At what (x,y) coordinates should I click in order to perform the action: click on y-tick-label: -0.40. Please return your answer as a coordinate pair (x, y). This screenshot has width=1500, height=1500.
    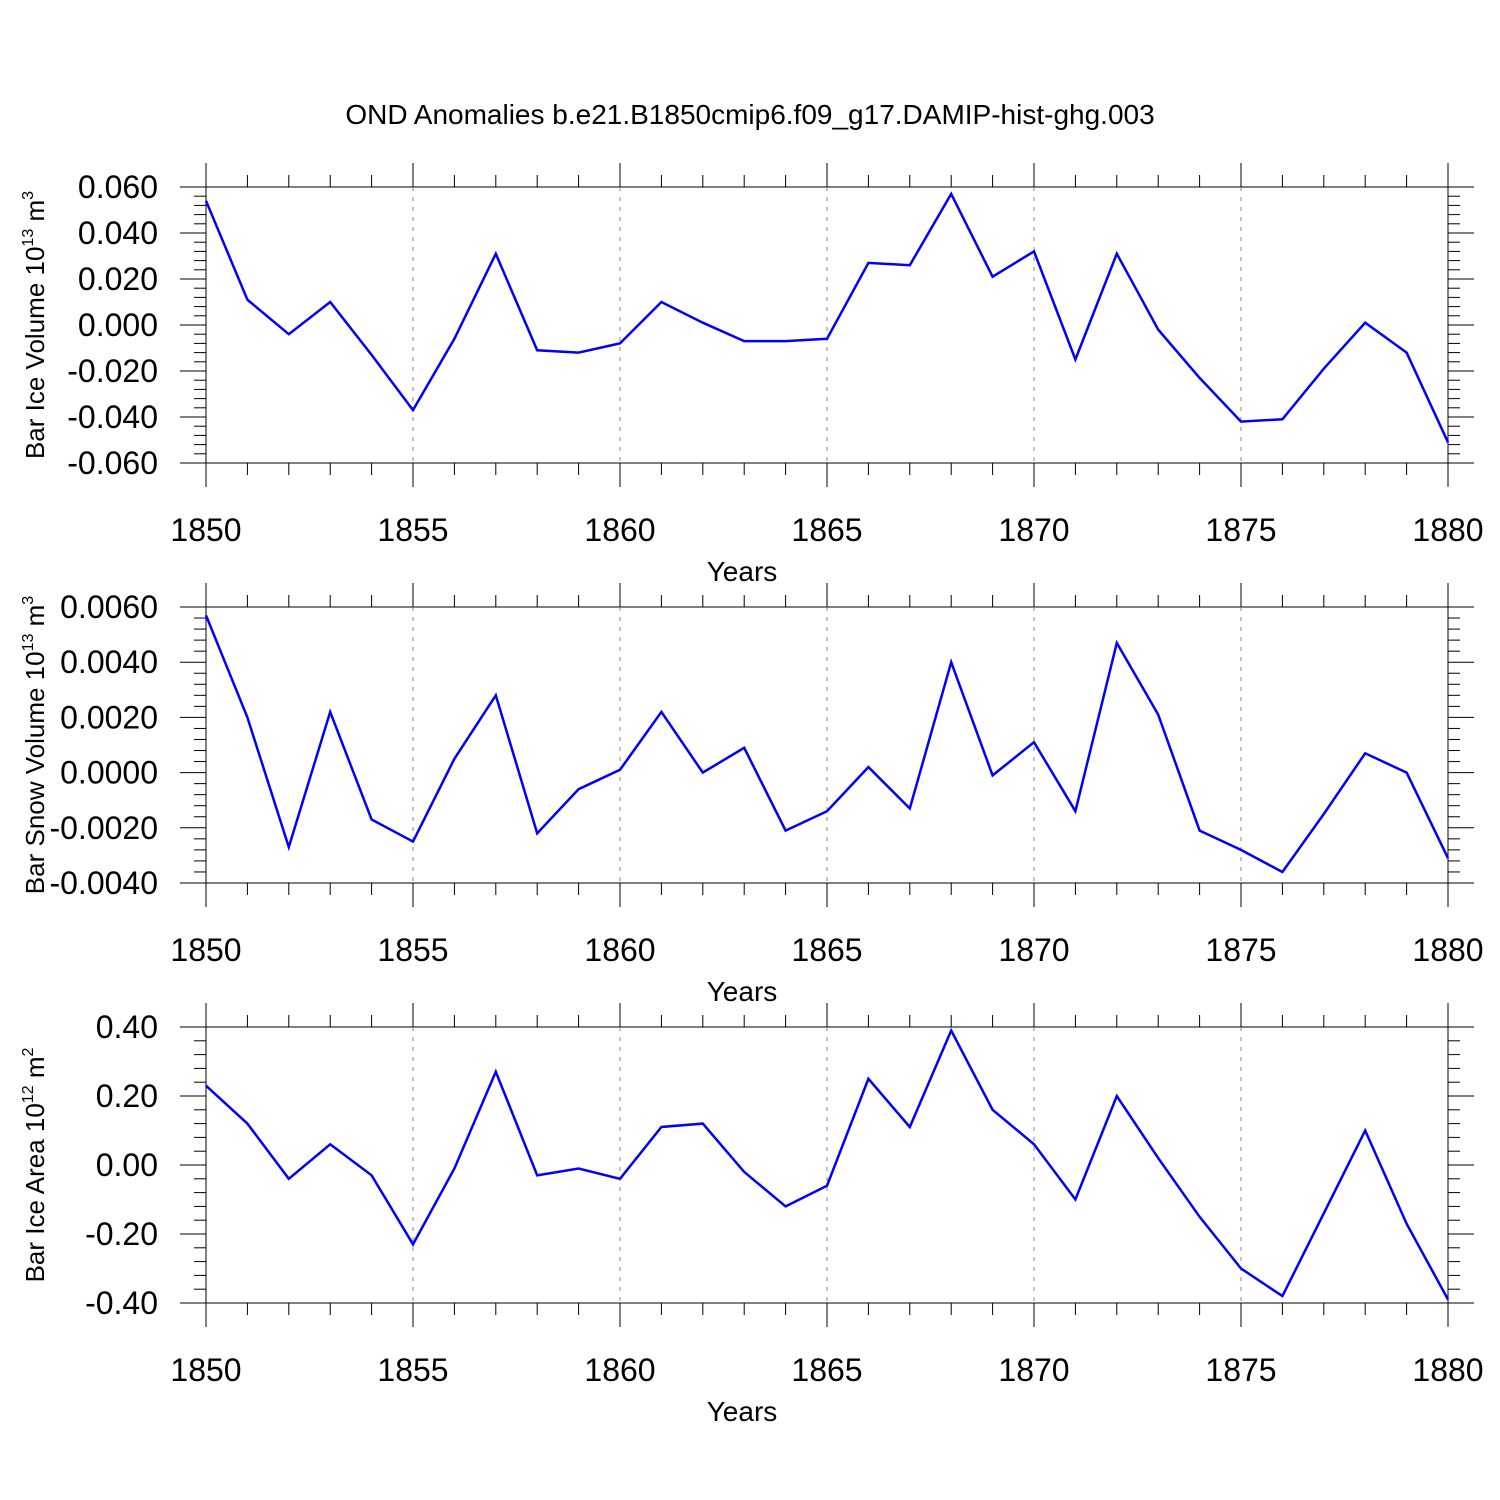
    Looking at the image, I should click on (121, 1303).